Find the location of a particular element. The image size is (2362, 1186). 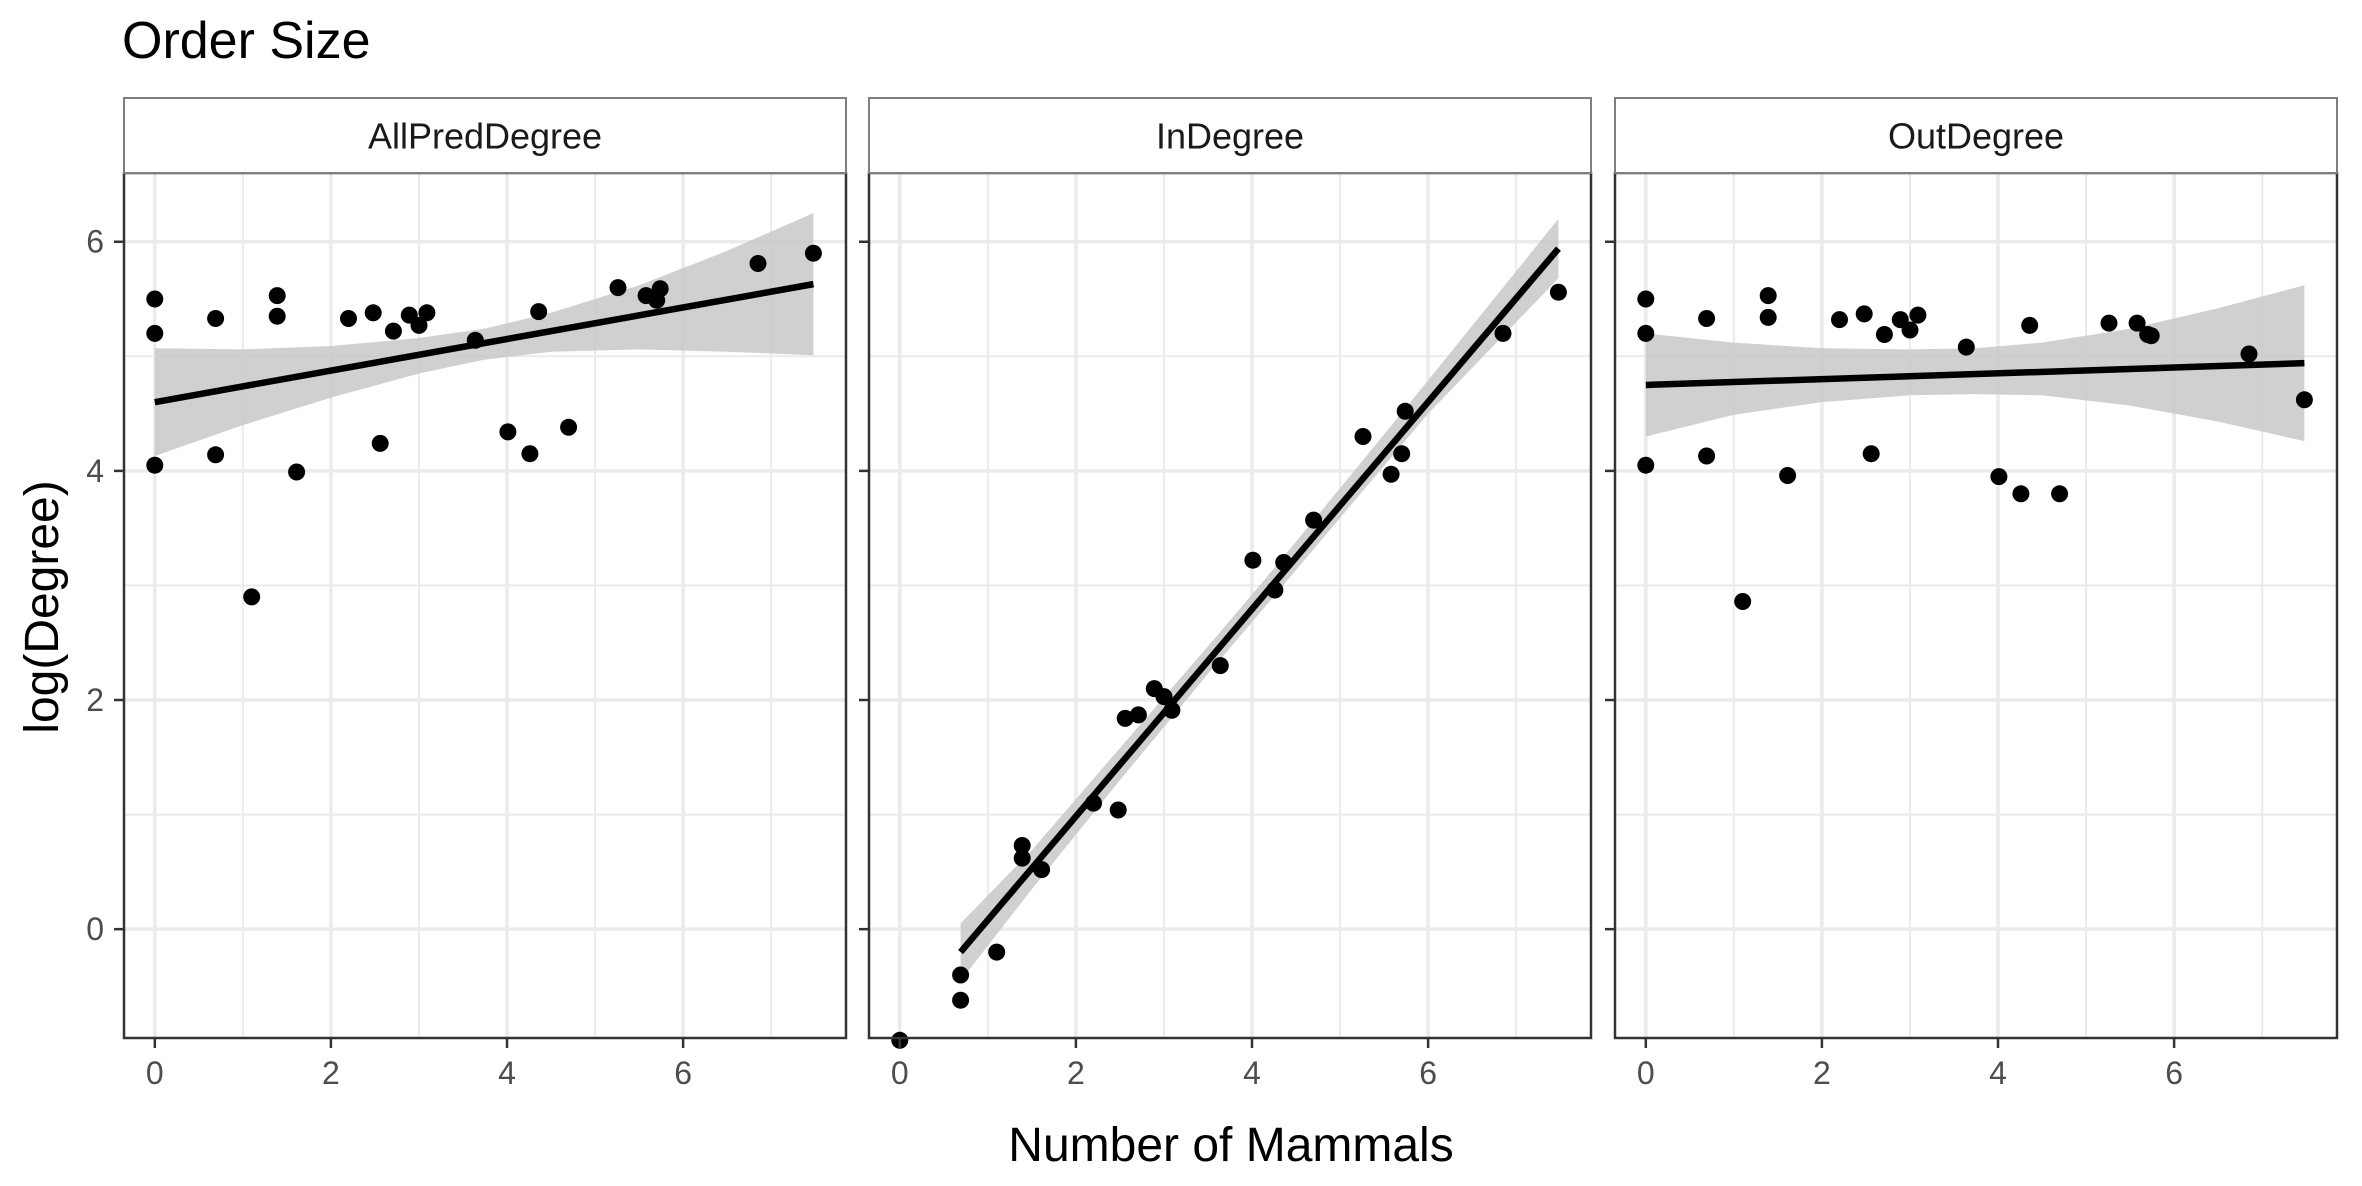

y-tick-label: 0 is located at coordinates (95, 929).